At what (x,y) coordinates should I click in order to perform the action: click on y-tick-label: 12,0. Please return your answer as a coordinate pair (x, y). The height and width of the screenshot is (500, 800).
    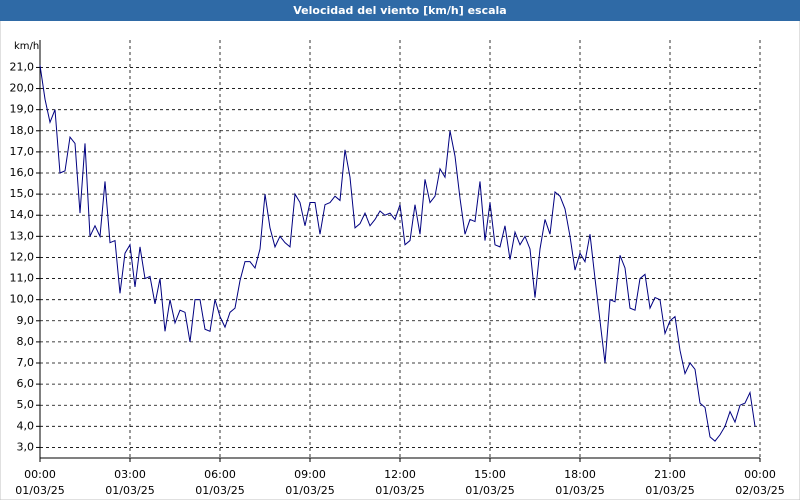
    Looking at the image, I should click on (22, 256).